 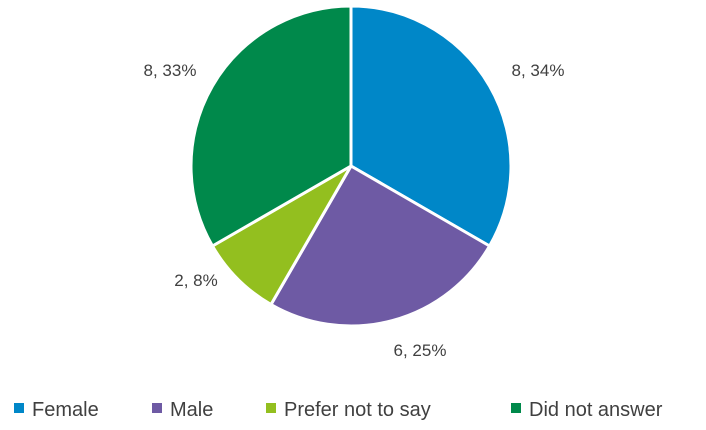 I want to click on data-label-did-not-answer: 8, 33%, so click(x=170, y=70).